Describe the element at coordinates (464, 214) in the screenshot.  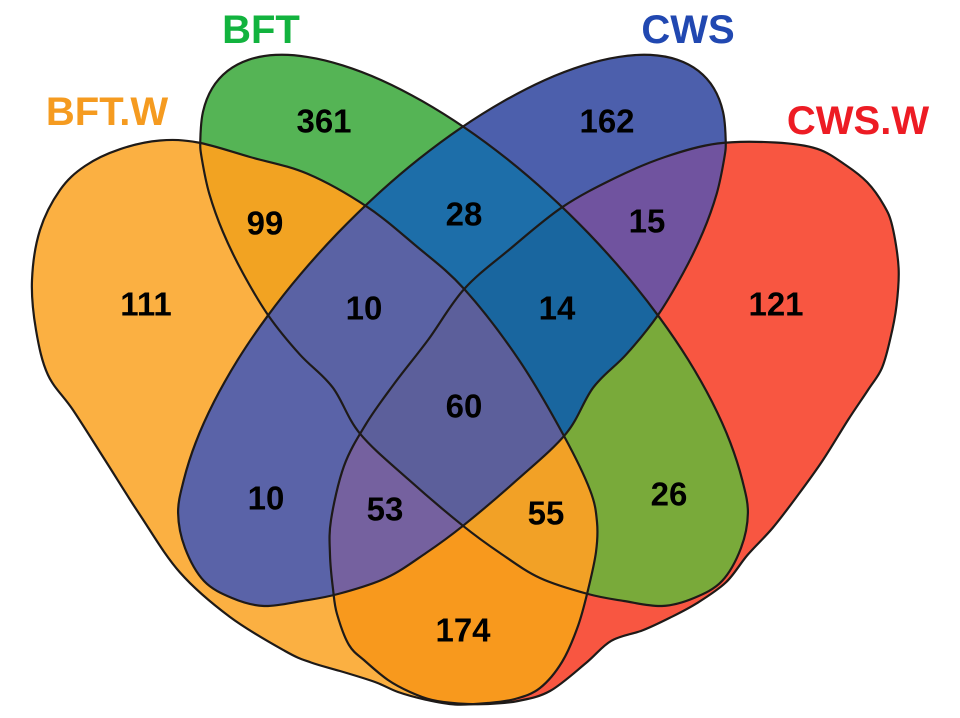
I see `svg-text: 28` at that location.